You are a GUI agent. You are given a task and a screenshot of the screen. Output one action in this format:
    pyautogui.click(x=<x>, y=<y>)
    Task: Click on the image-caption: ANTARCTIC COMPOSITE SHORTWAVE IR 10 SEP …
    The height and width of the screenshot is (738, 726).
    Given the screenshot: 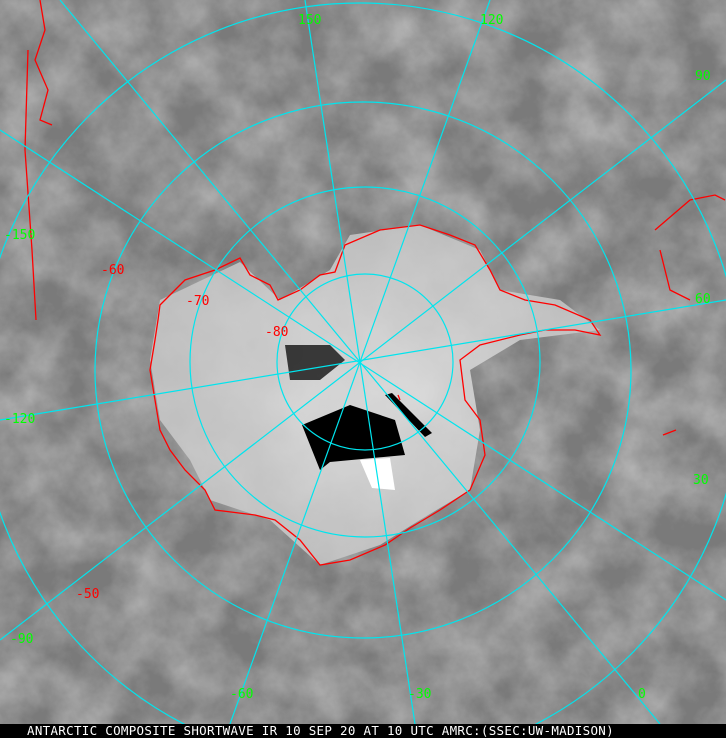 What is the action you would take?
    pyautogui.click(x=363, y=731)
    